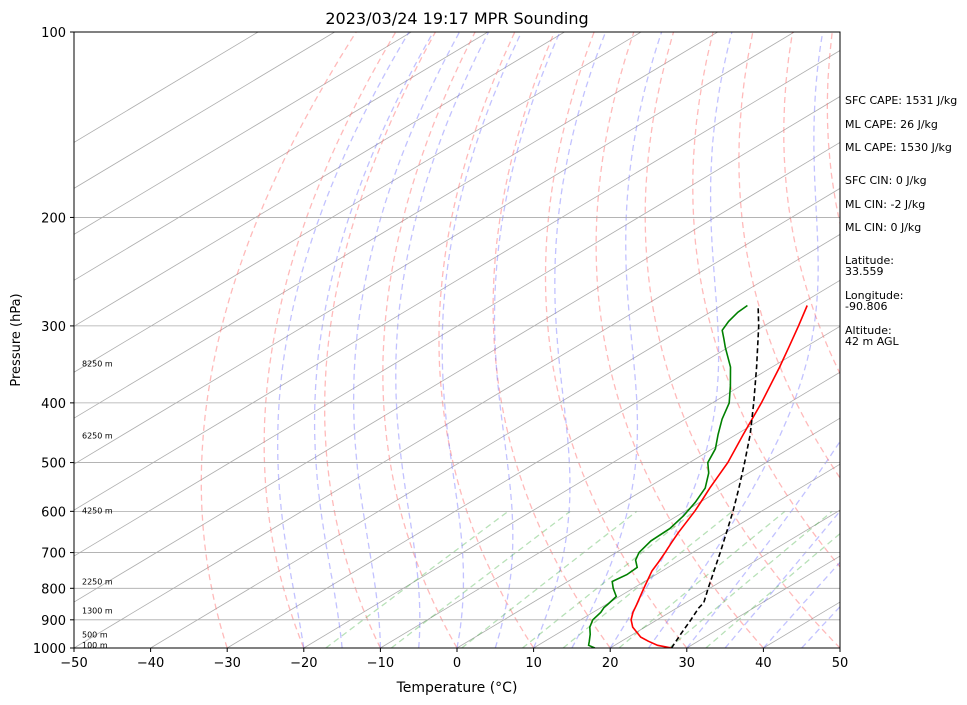  What do you see at coordinates (97, 436) in the screenshot?
I see `height-label: 6250 m` at bounding box center [97, 436].